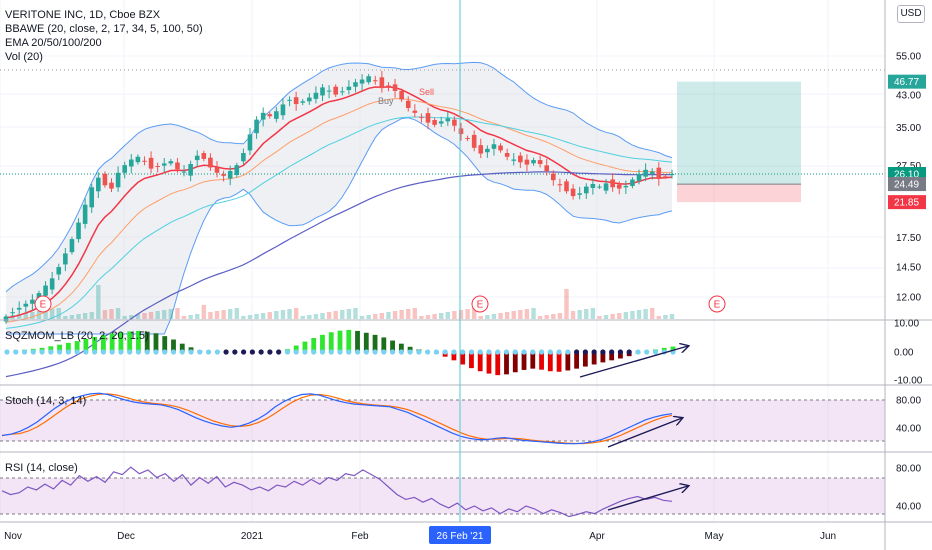  I want to click on trend-arrows, so click(633, 428).